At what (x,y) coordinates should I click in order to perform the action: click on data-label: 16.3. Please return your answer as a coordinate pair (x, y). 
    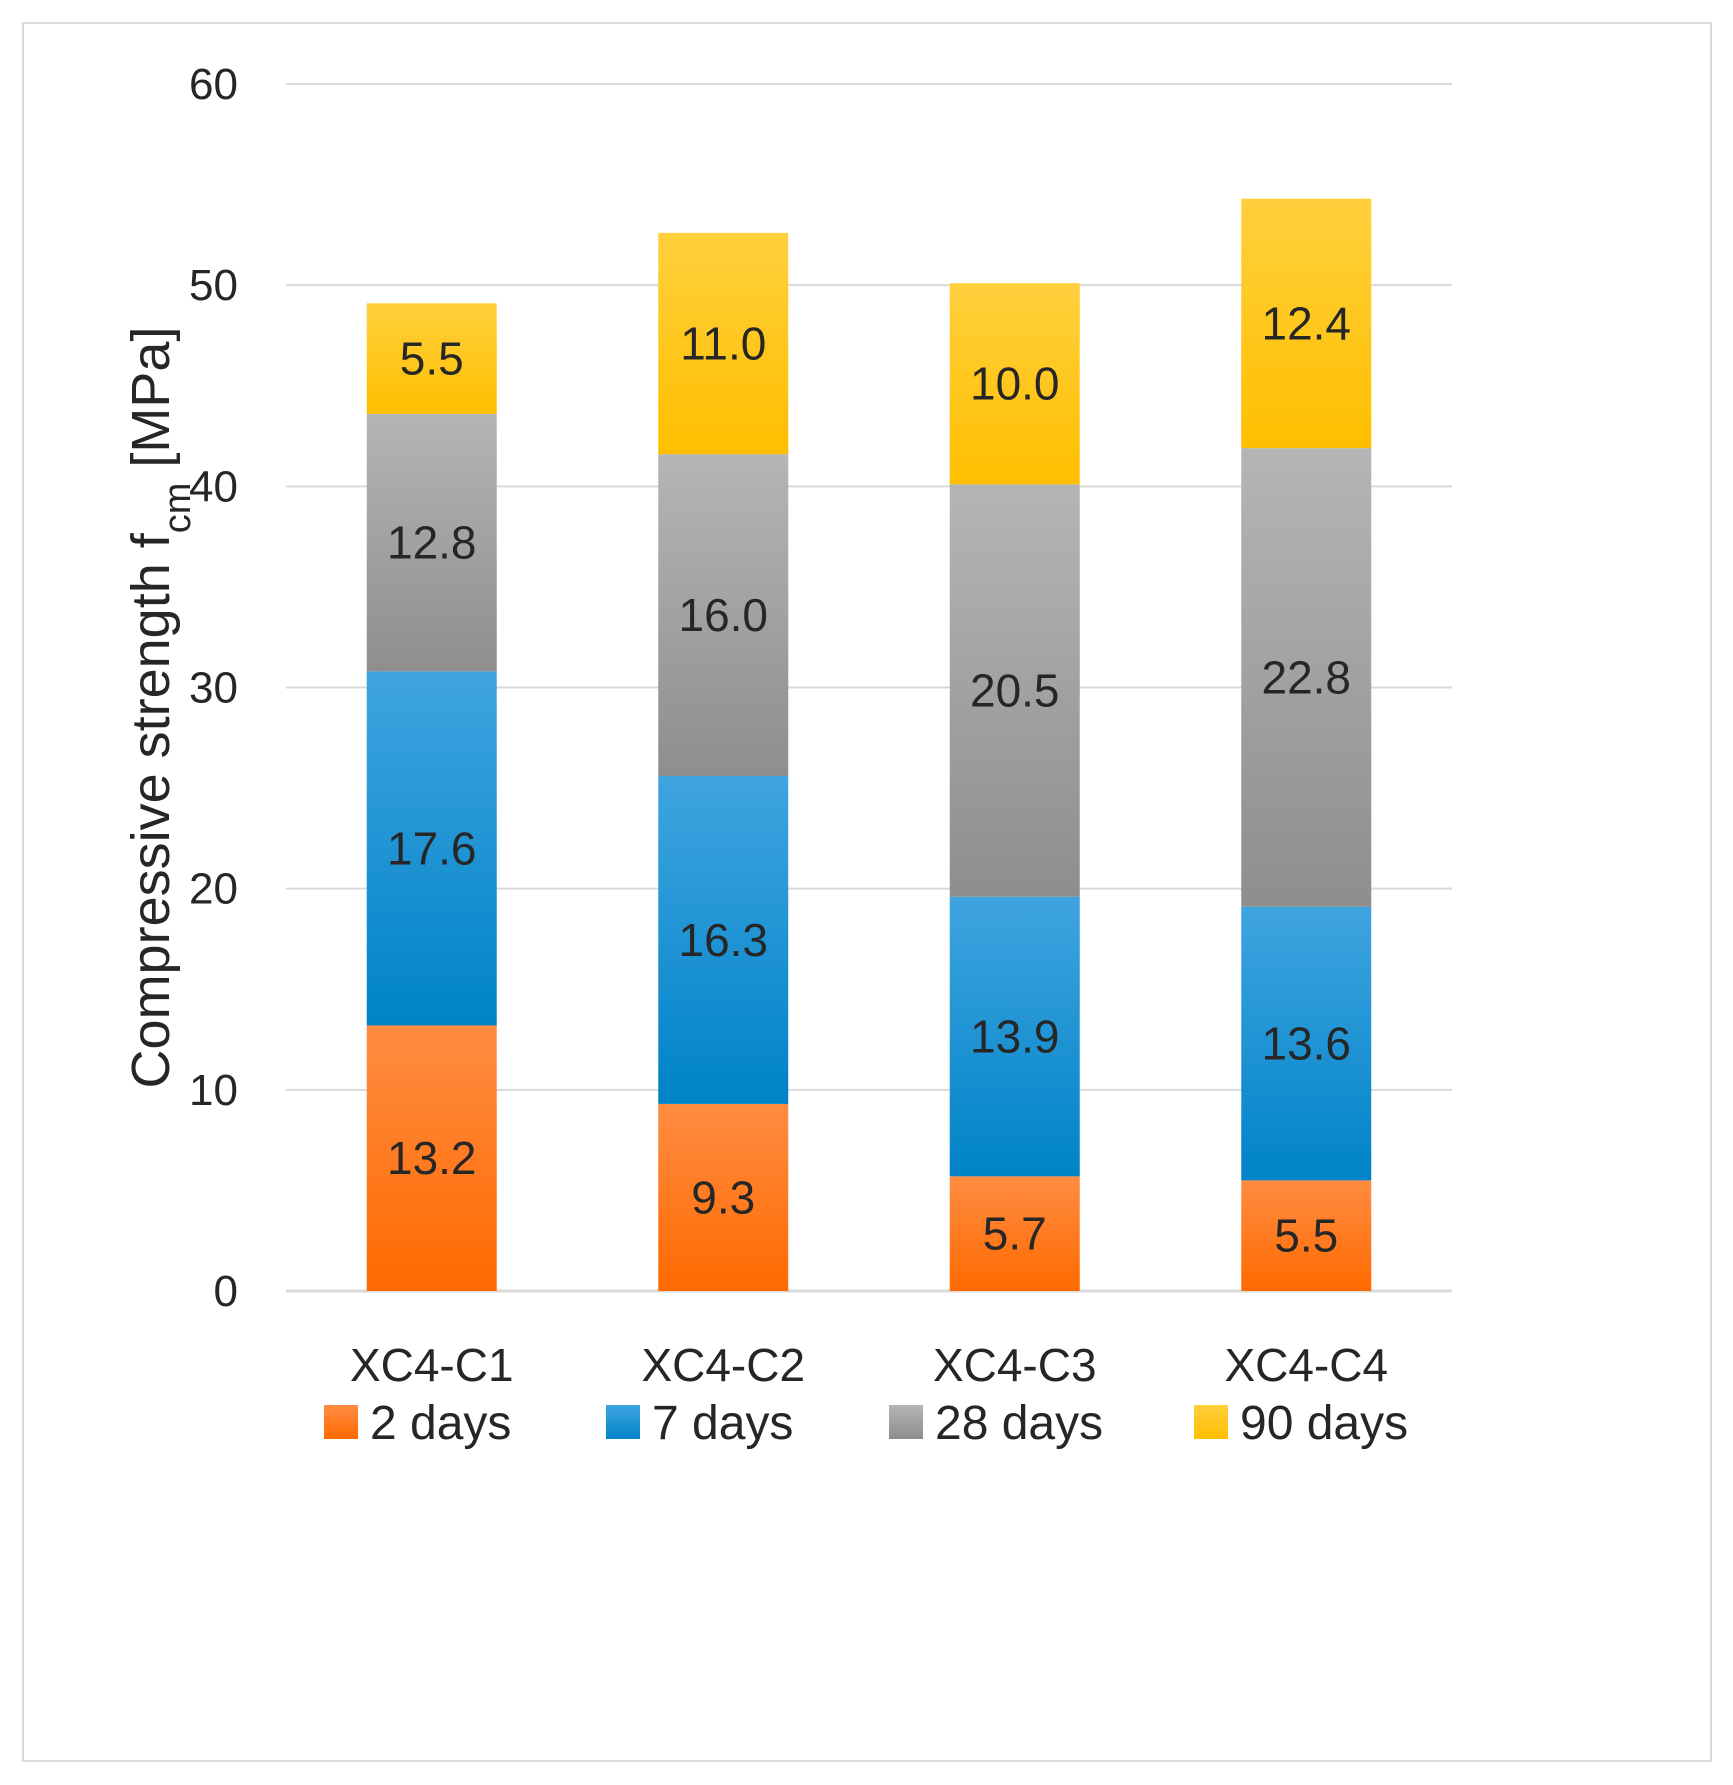
    Looking at the image, I should click on (723, 940).